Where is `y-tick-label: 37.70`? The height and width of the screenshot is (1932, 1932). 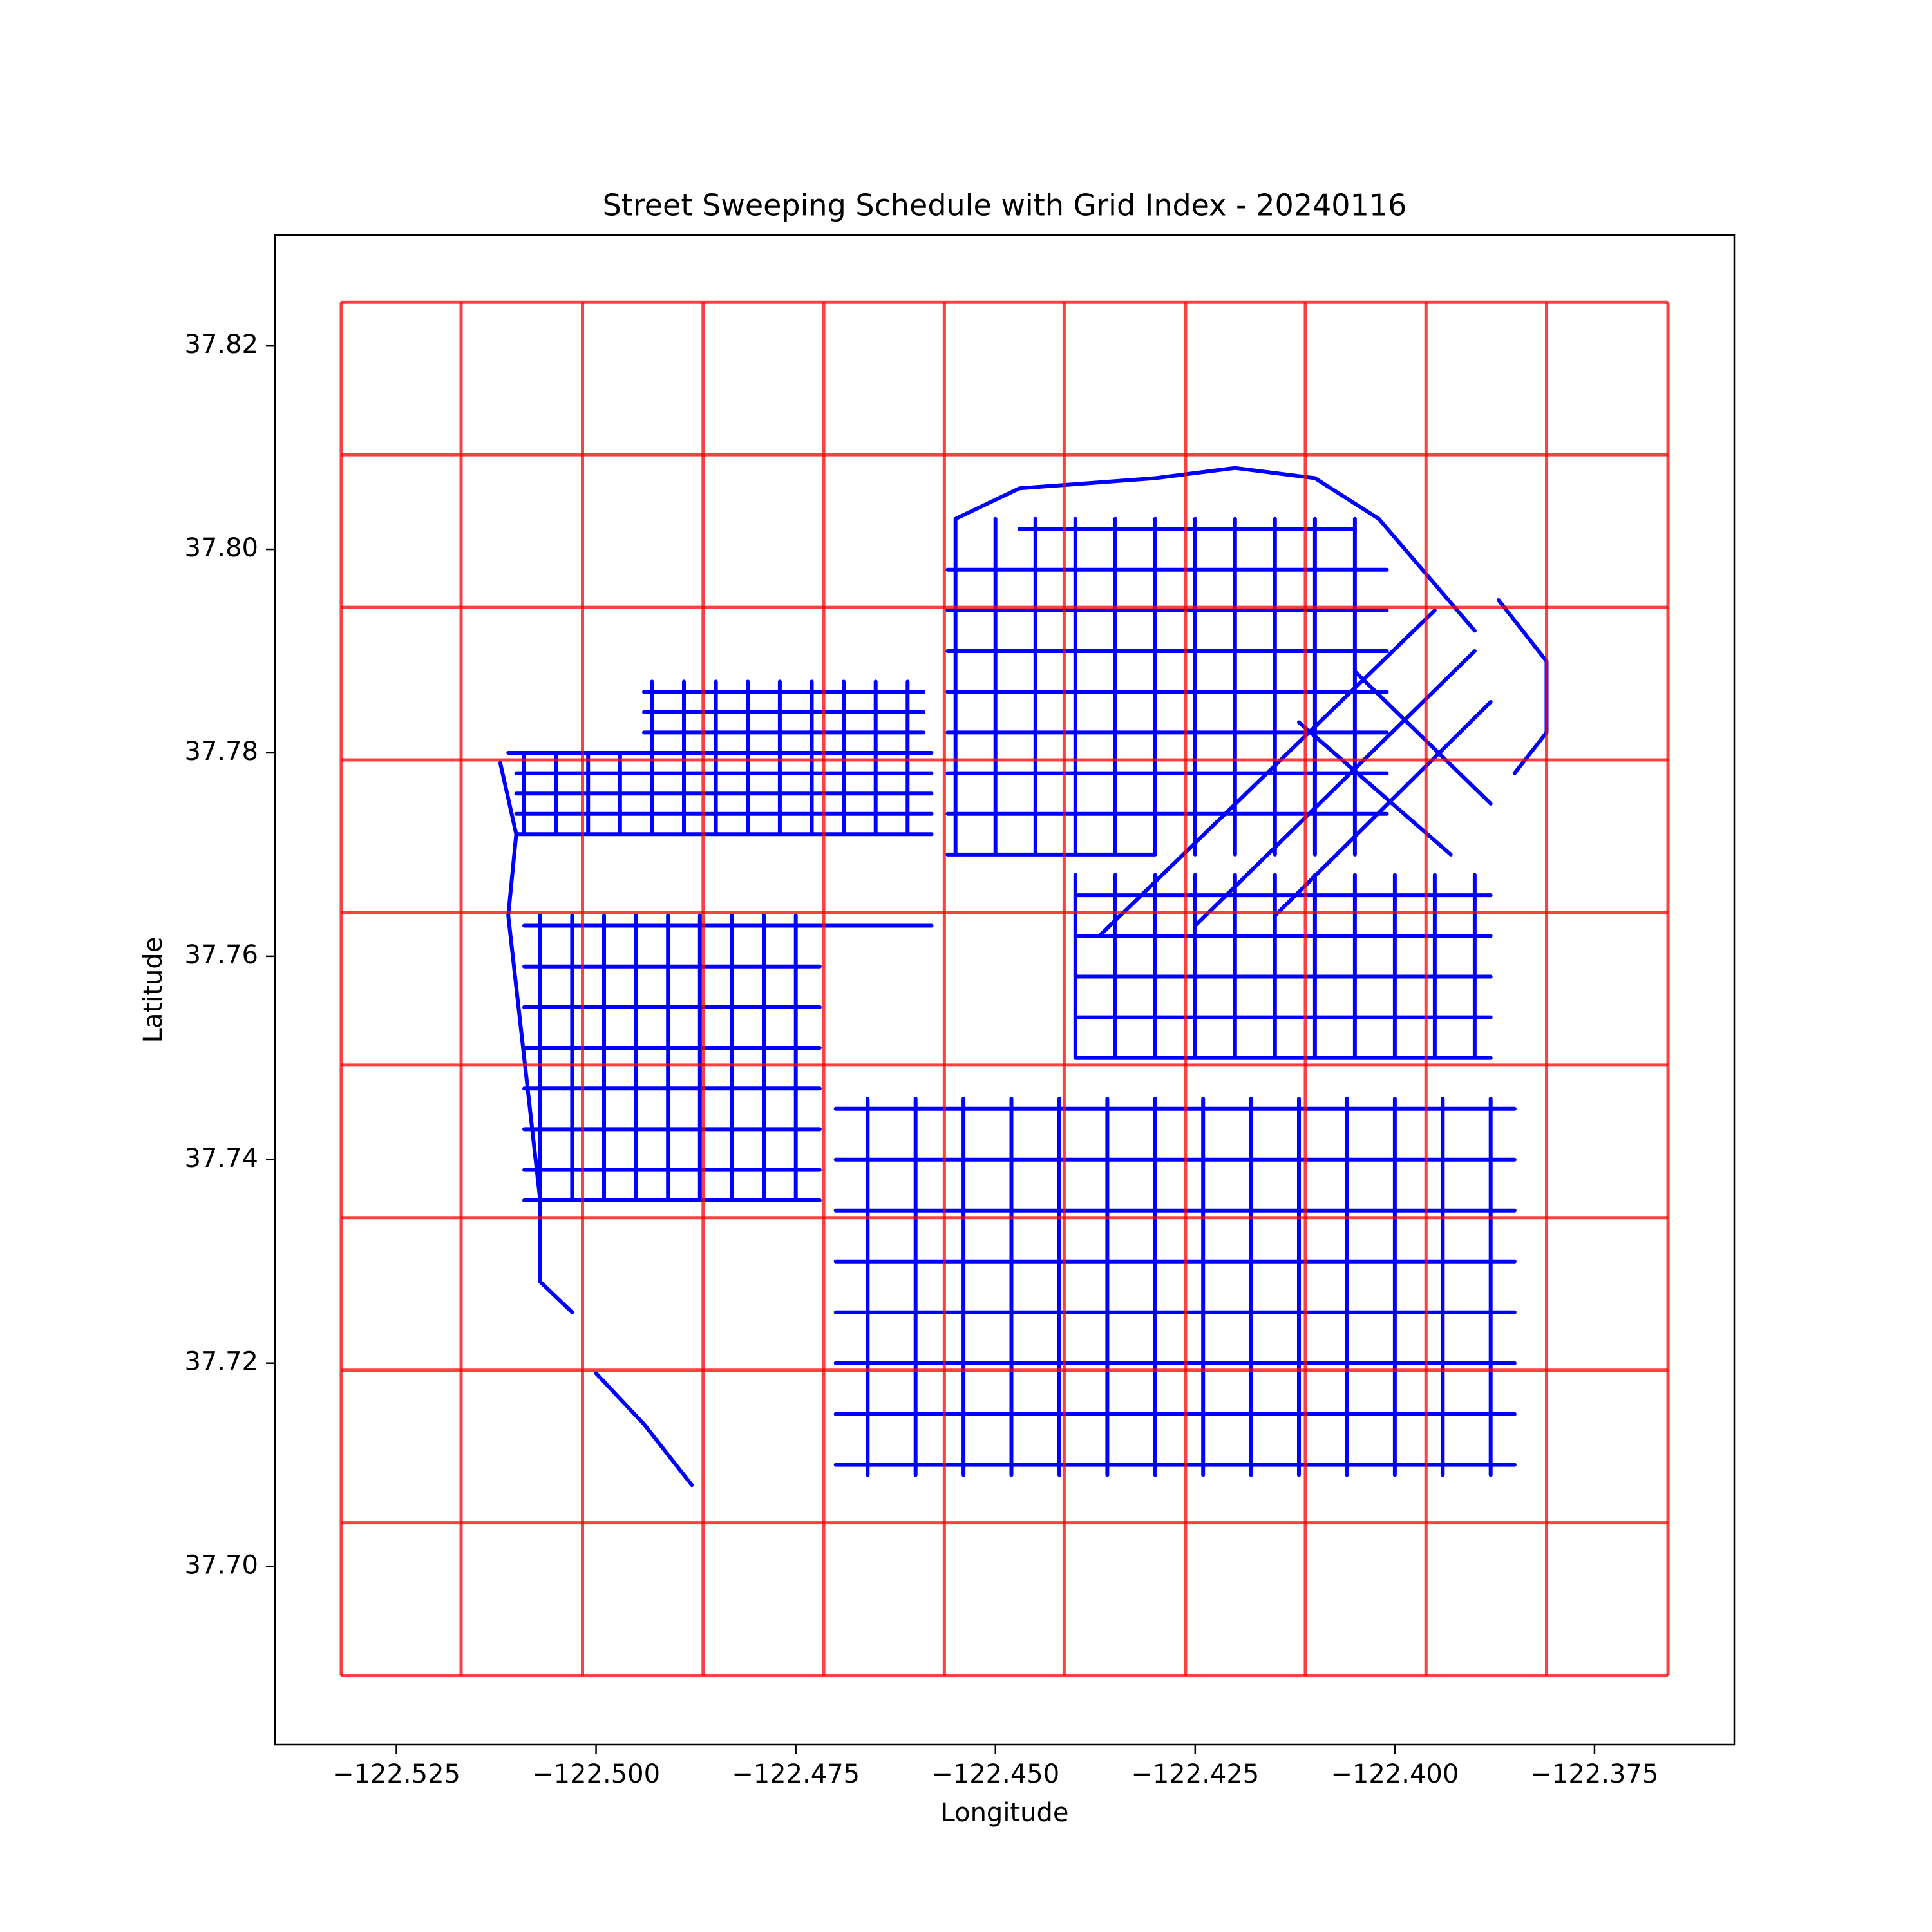
y-tick-label: 37.70 is located at coordinates (221, 1566).